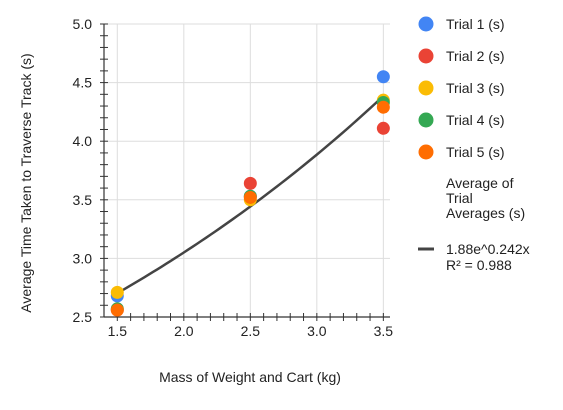  Describe the element at coordinates (251, 331) in the screenshot. I see `x-tick-label: 2.5` at that location.